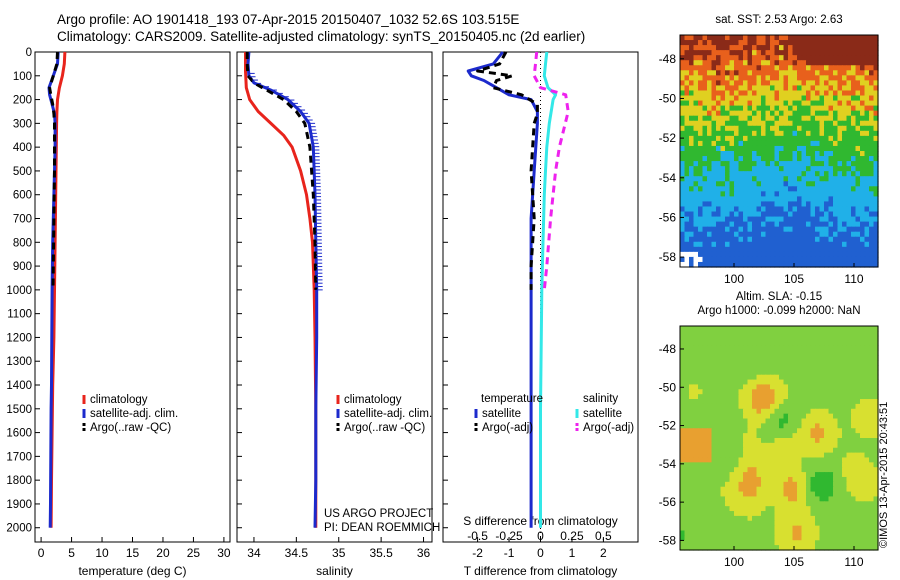  What do you see at coordinates (603, 536) in the screenshot?
I see `sdiff-tick-label: 0.5` at bounding box center [603, 536].